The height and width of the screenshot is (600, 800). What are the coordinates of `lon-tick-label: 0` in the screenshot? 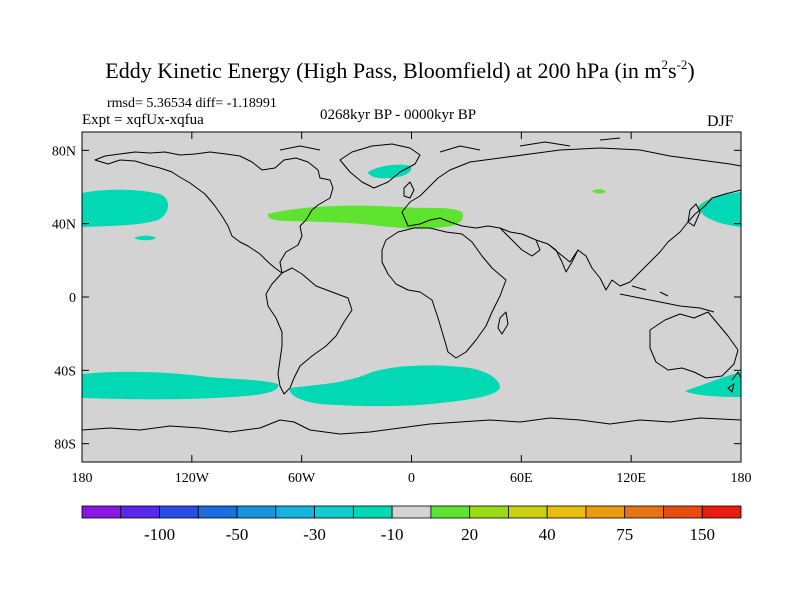 It's located at (411, 478).